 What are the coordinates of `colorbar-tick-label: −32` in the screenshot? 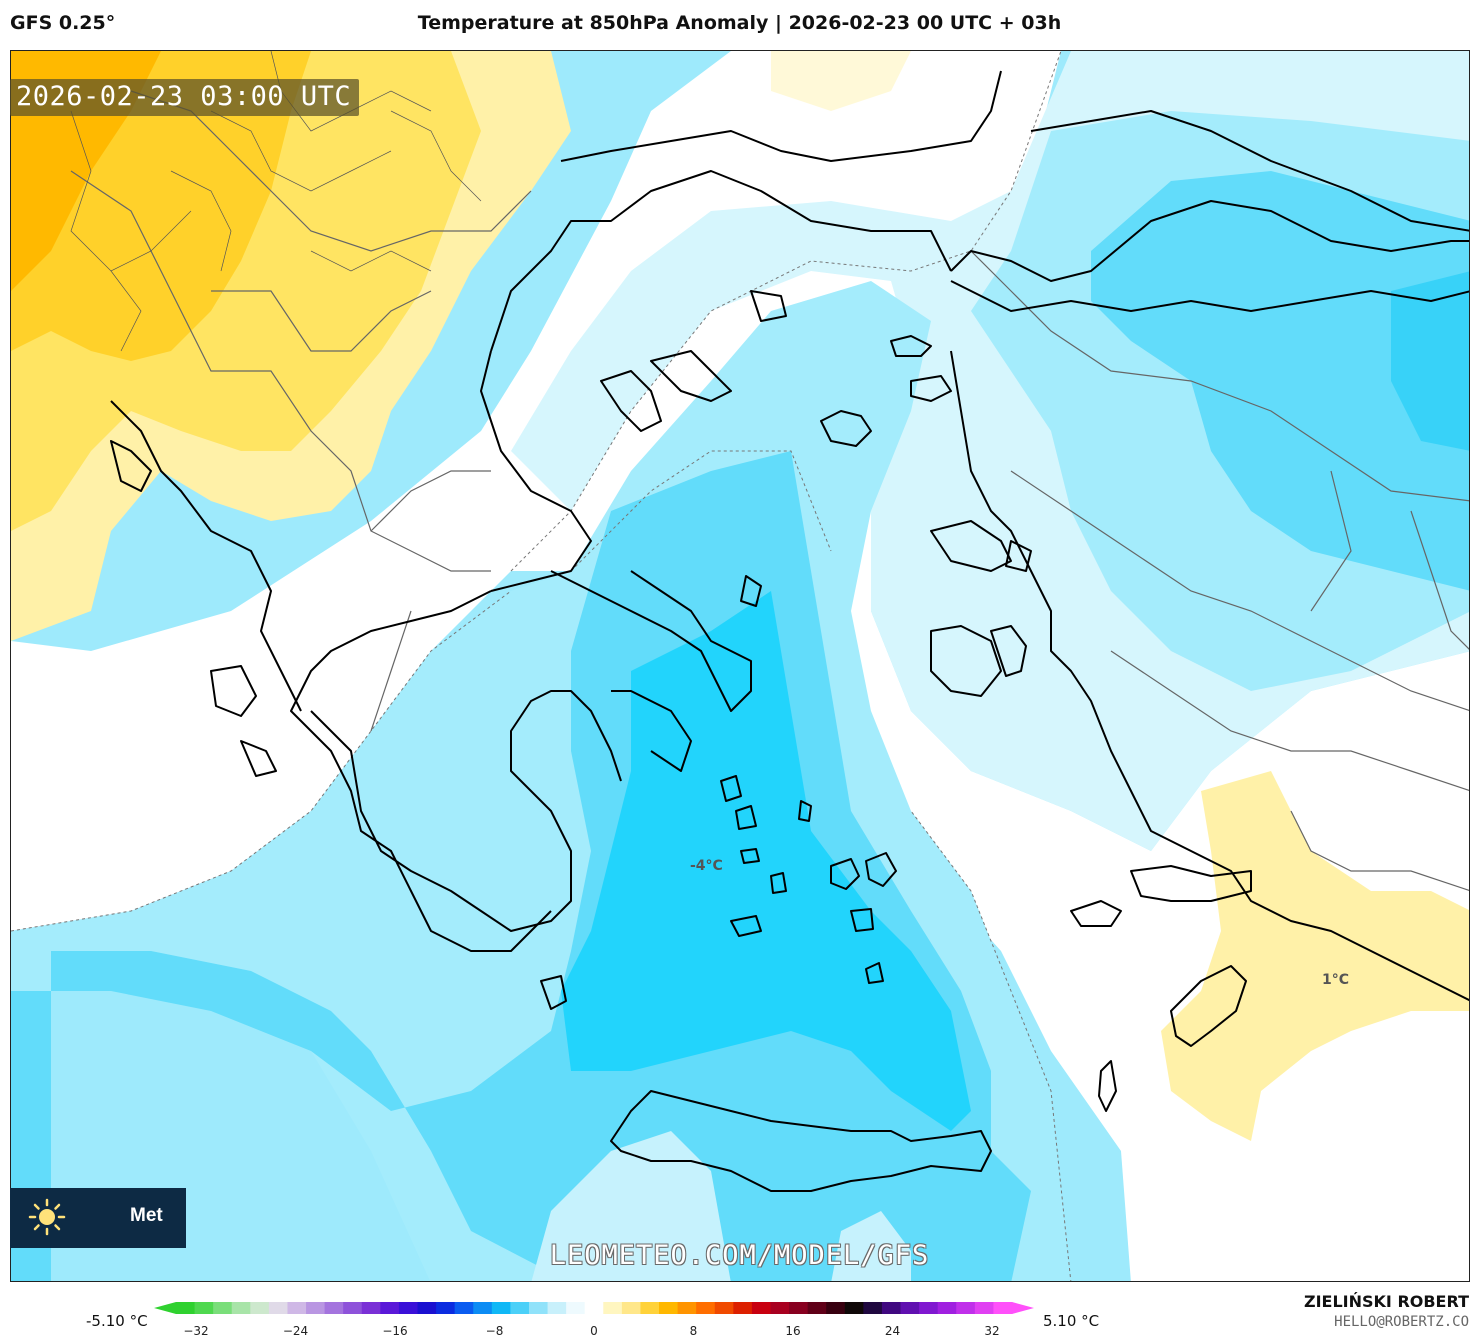 It's located at (196, 1331).